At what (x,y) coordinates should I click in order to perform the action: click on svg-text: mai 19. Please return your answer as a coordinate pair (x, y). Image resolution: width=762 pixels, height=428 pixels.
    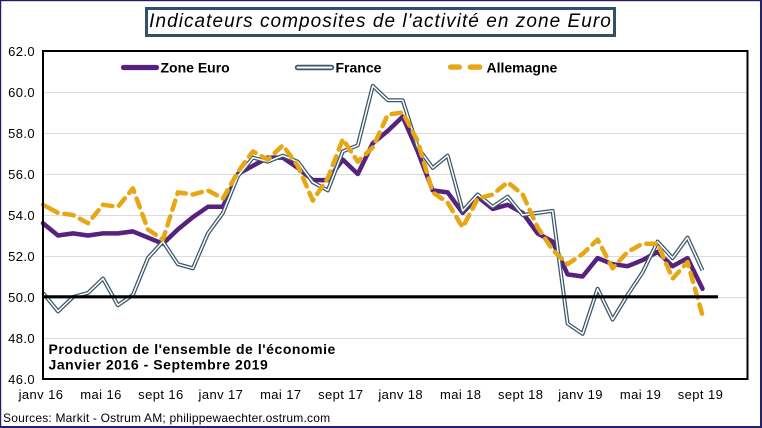
    Looking at the image, I should click on (640, 394).